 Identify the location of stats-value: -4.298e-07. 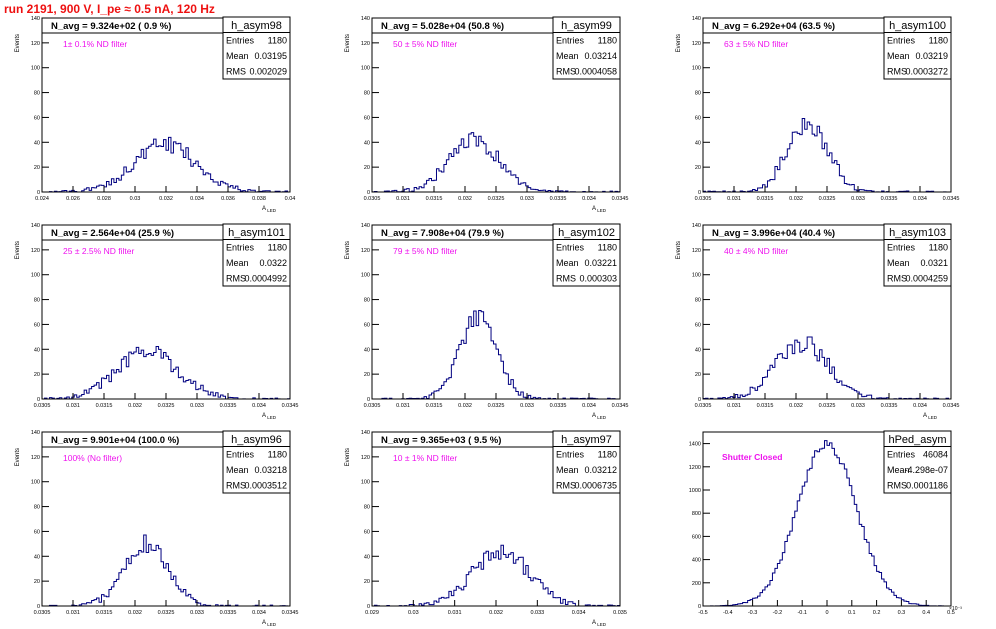
(926, 470).